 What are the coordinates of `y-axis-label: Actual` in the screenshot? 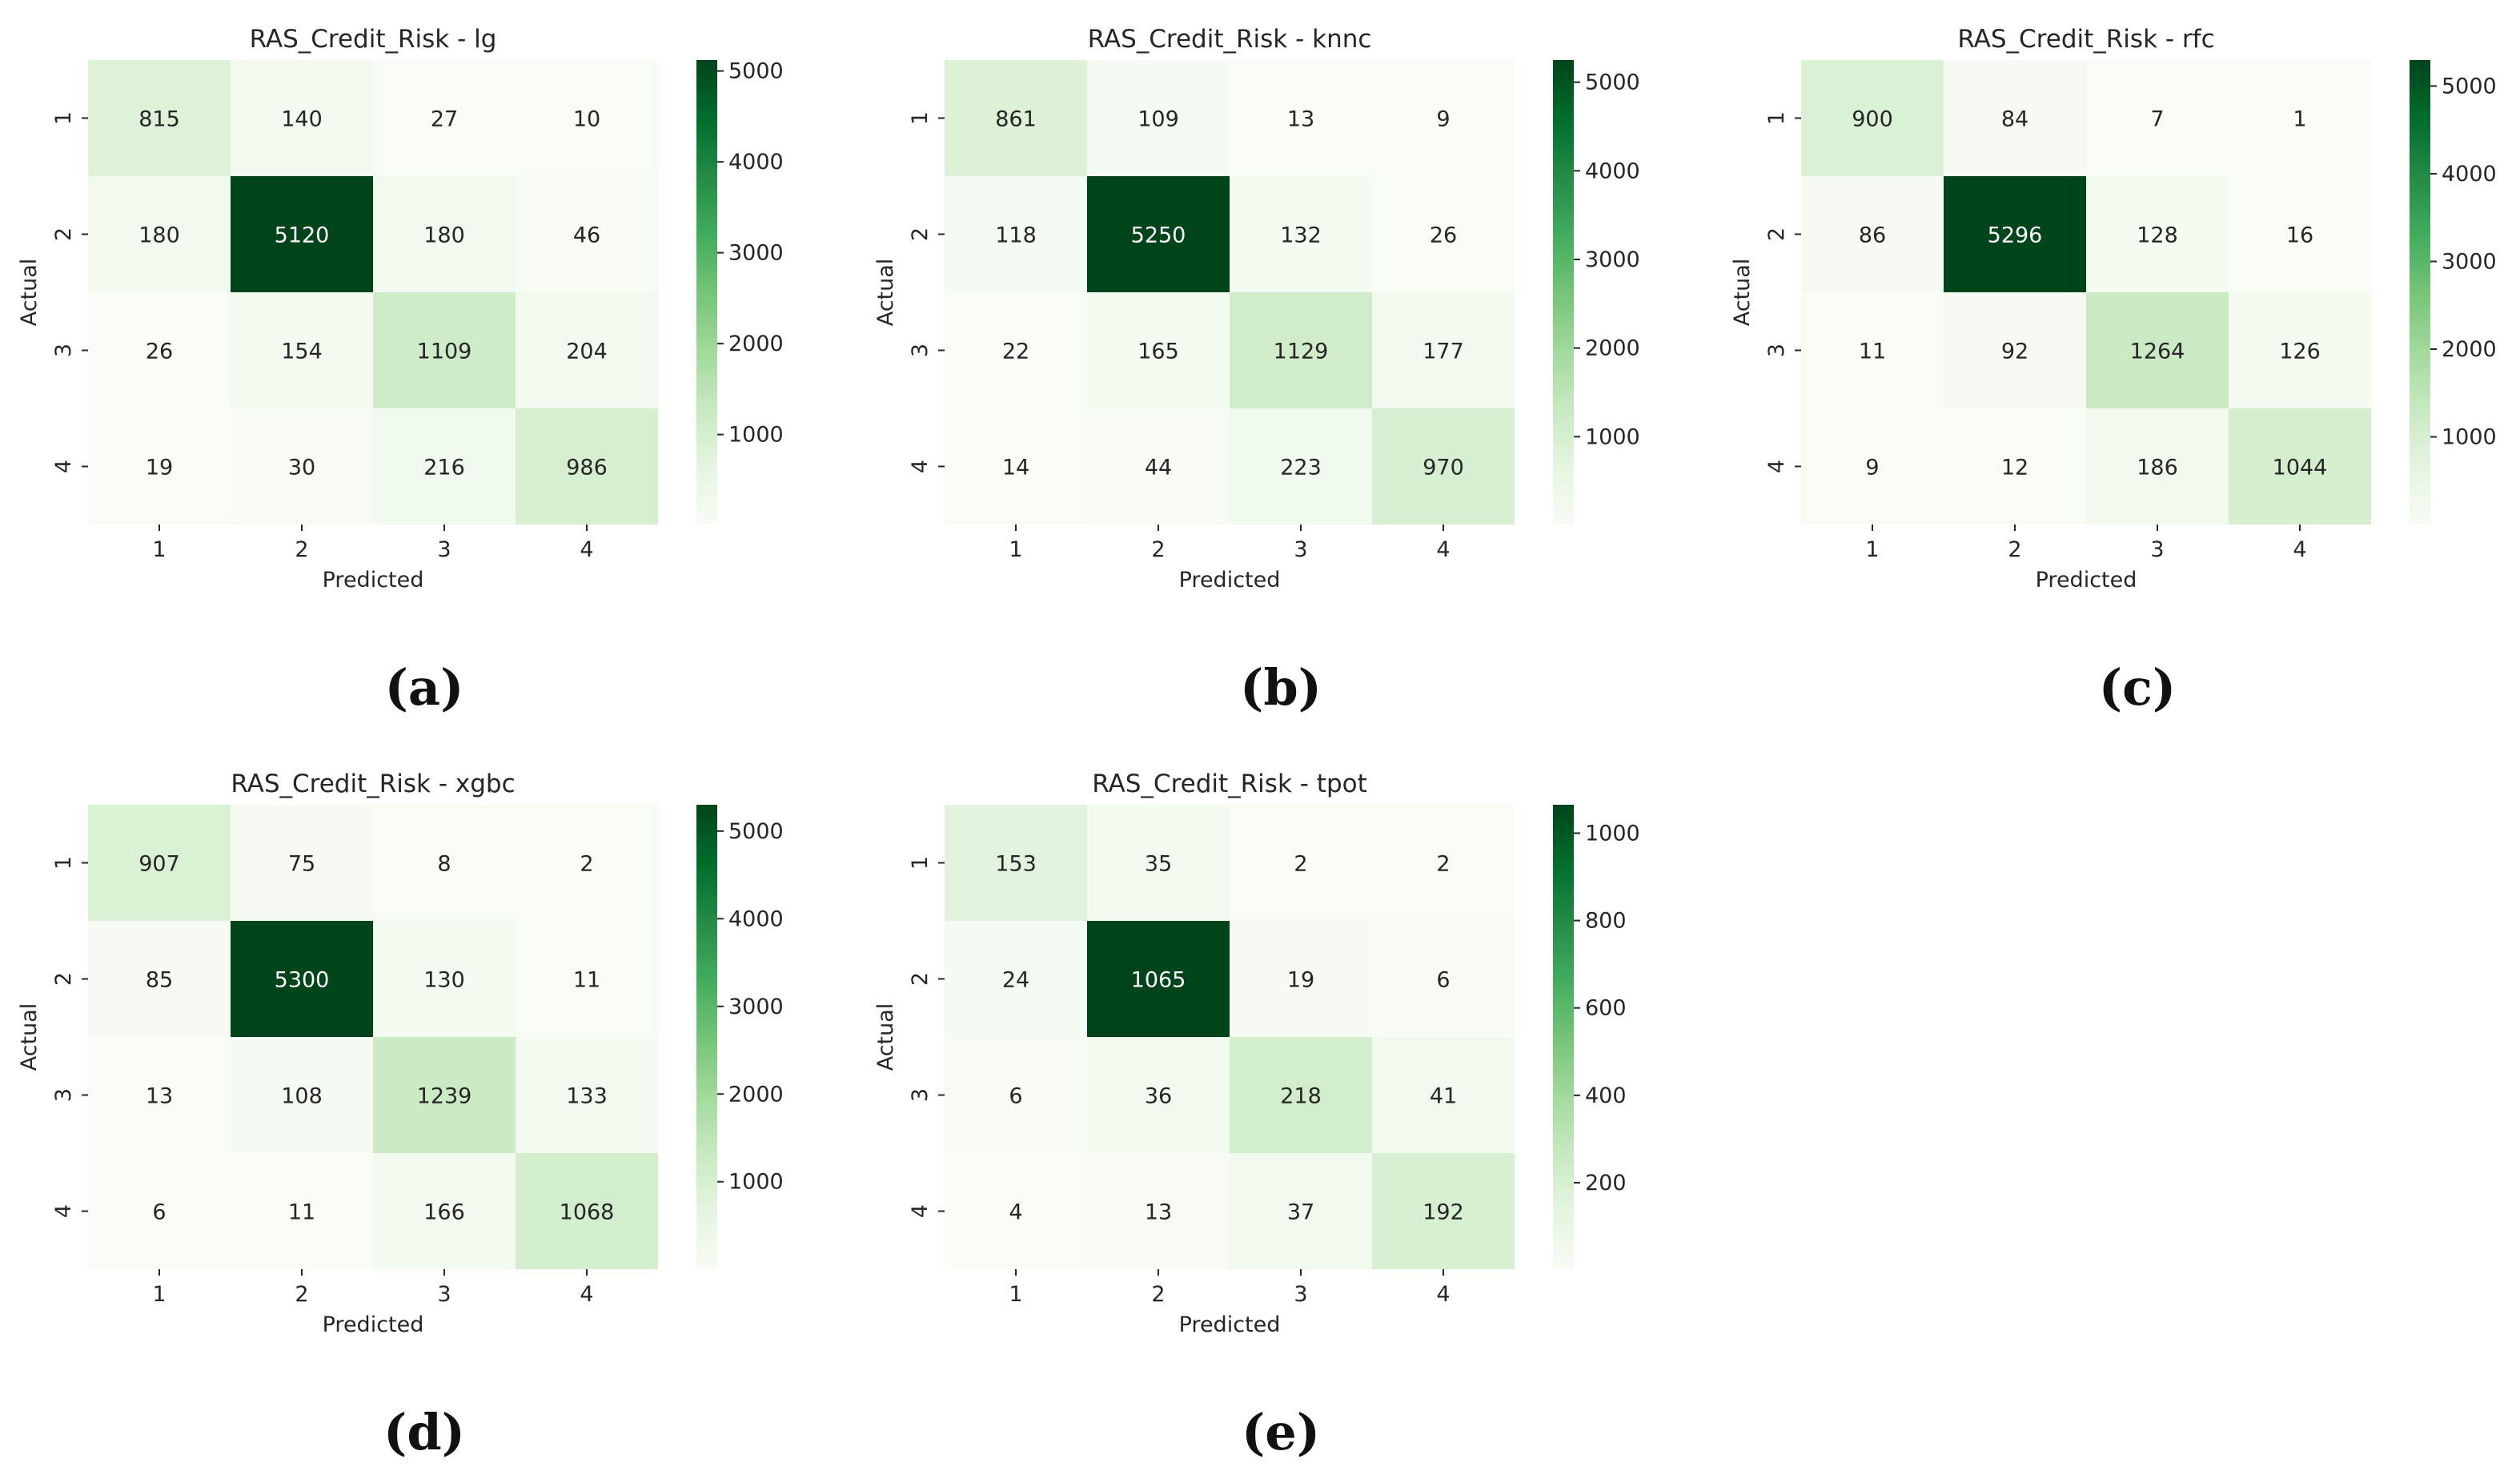 It's located at (885, 293).